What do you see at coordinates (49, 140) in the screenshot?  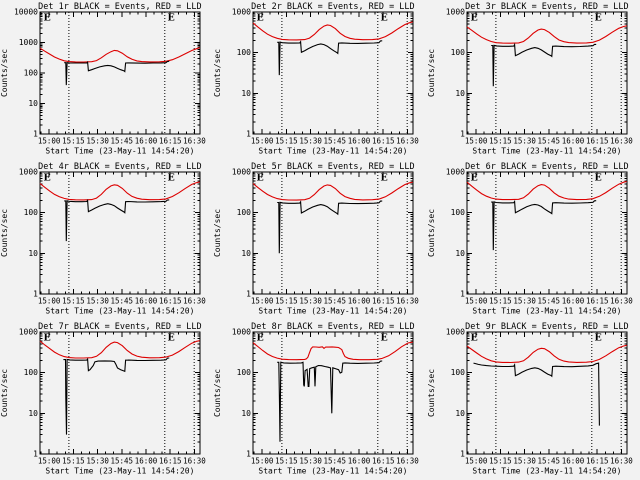 I see `x-tick-label-det-1r: 15:00` at bounding box center [49, 140].